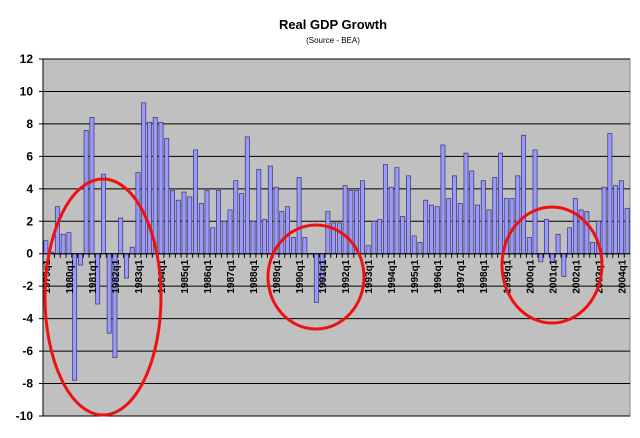 This screenshot has height=438, width=640. Describe the element at coordinates (93, 276) in the screenshot. I see `x-tick-label: 1981q1` at that location.